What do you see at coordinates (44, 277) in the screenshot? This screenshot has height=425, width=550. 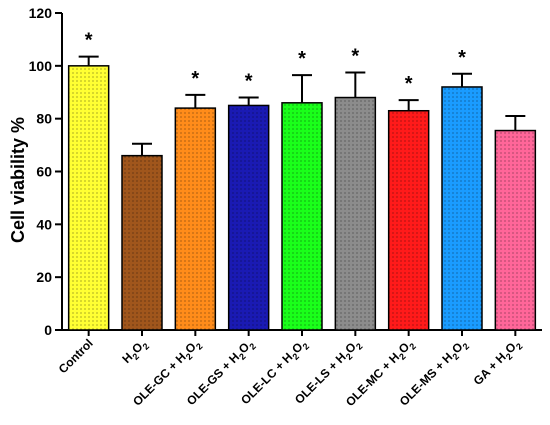 I see `y-tick-label: 20` at bounding box center [44, 277].